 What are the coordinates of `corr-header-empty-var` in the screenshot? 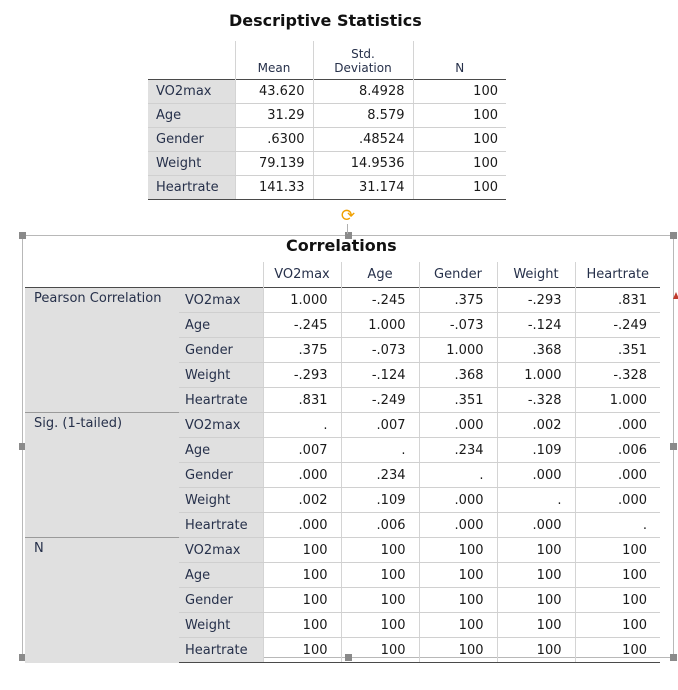 It's located at (221, 275).